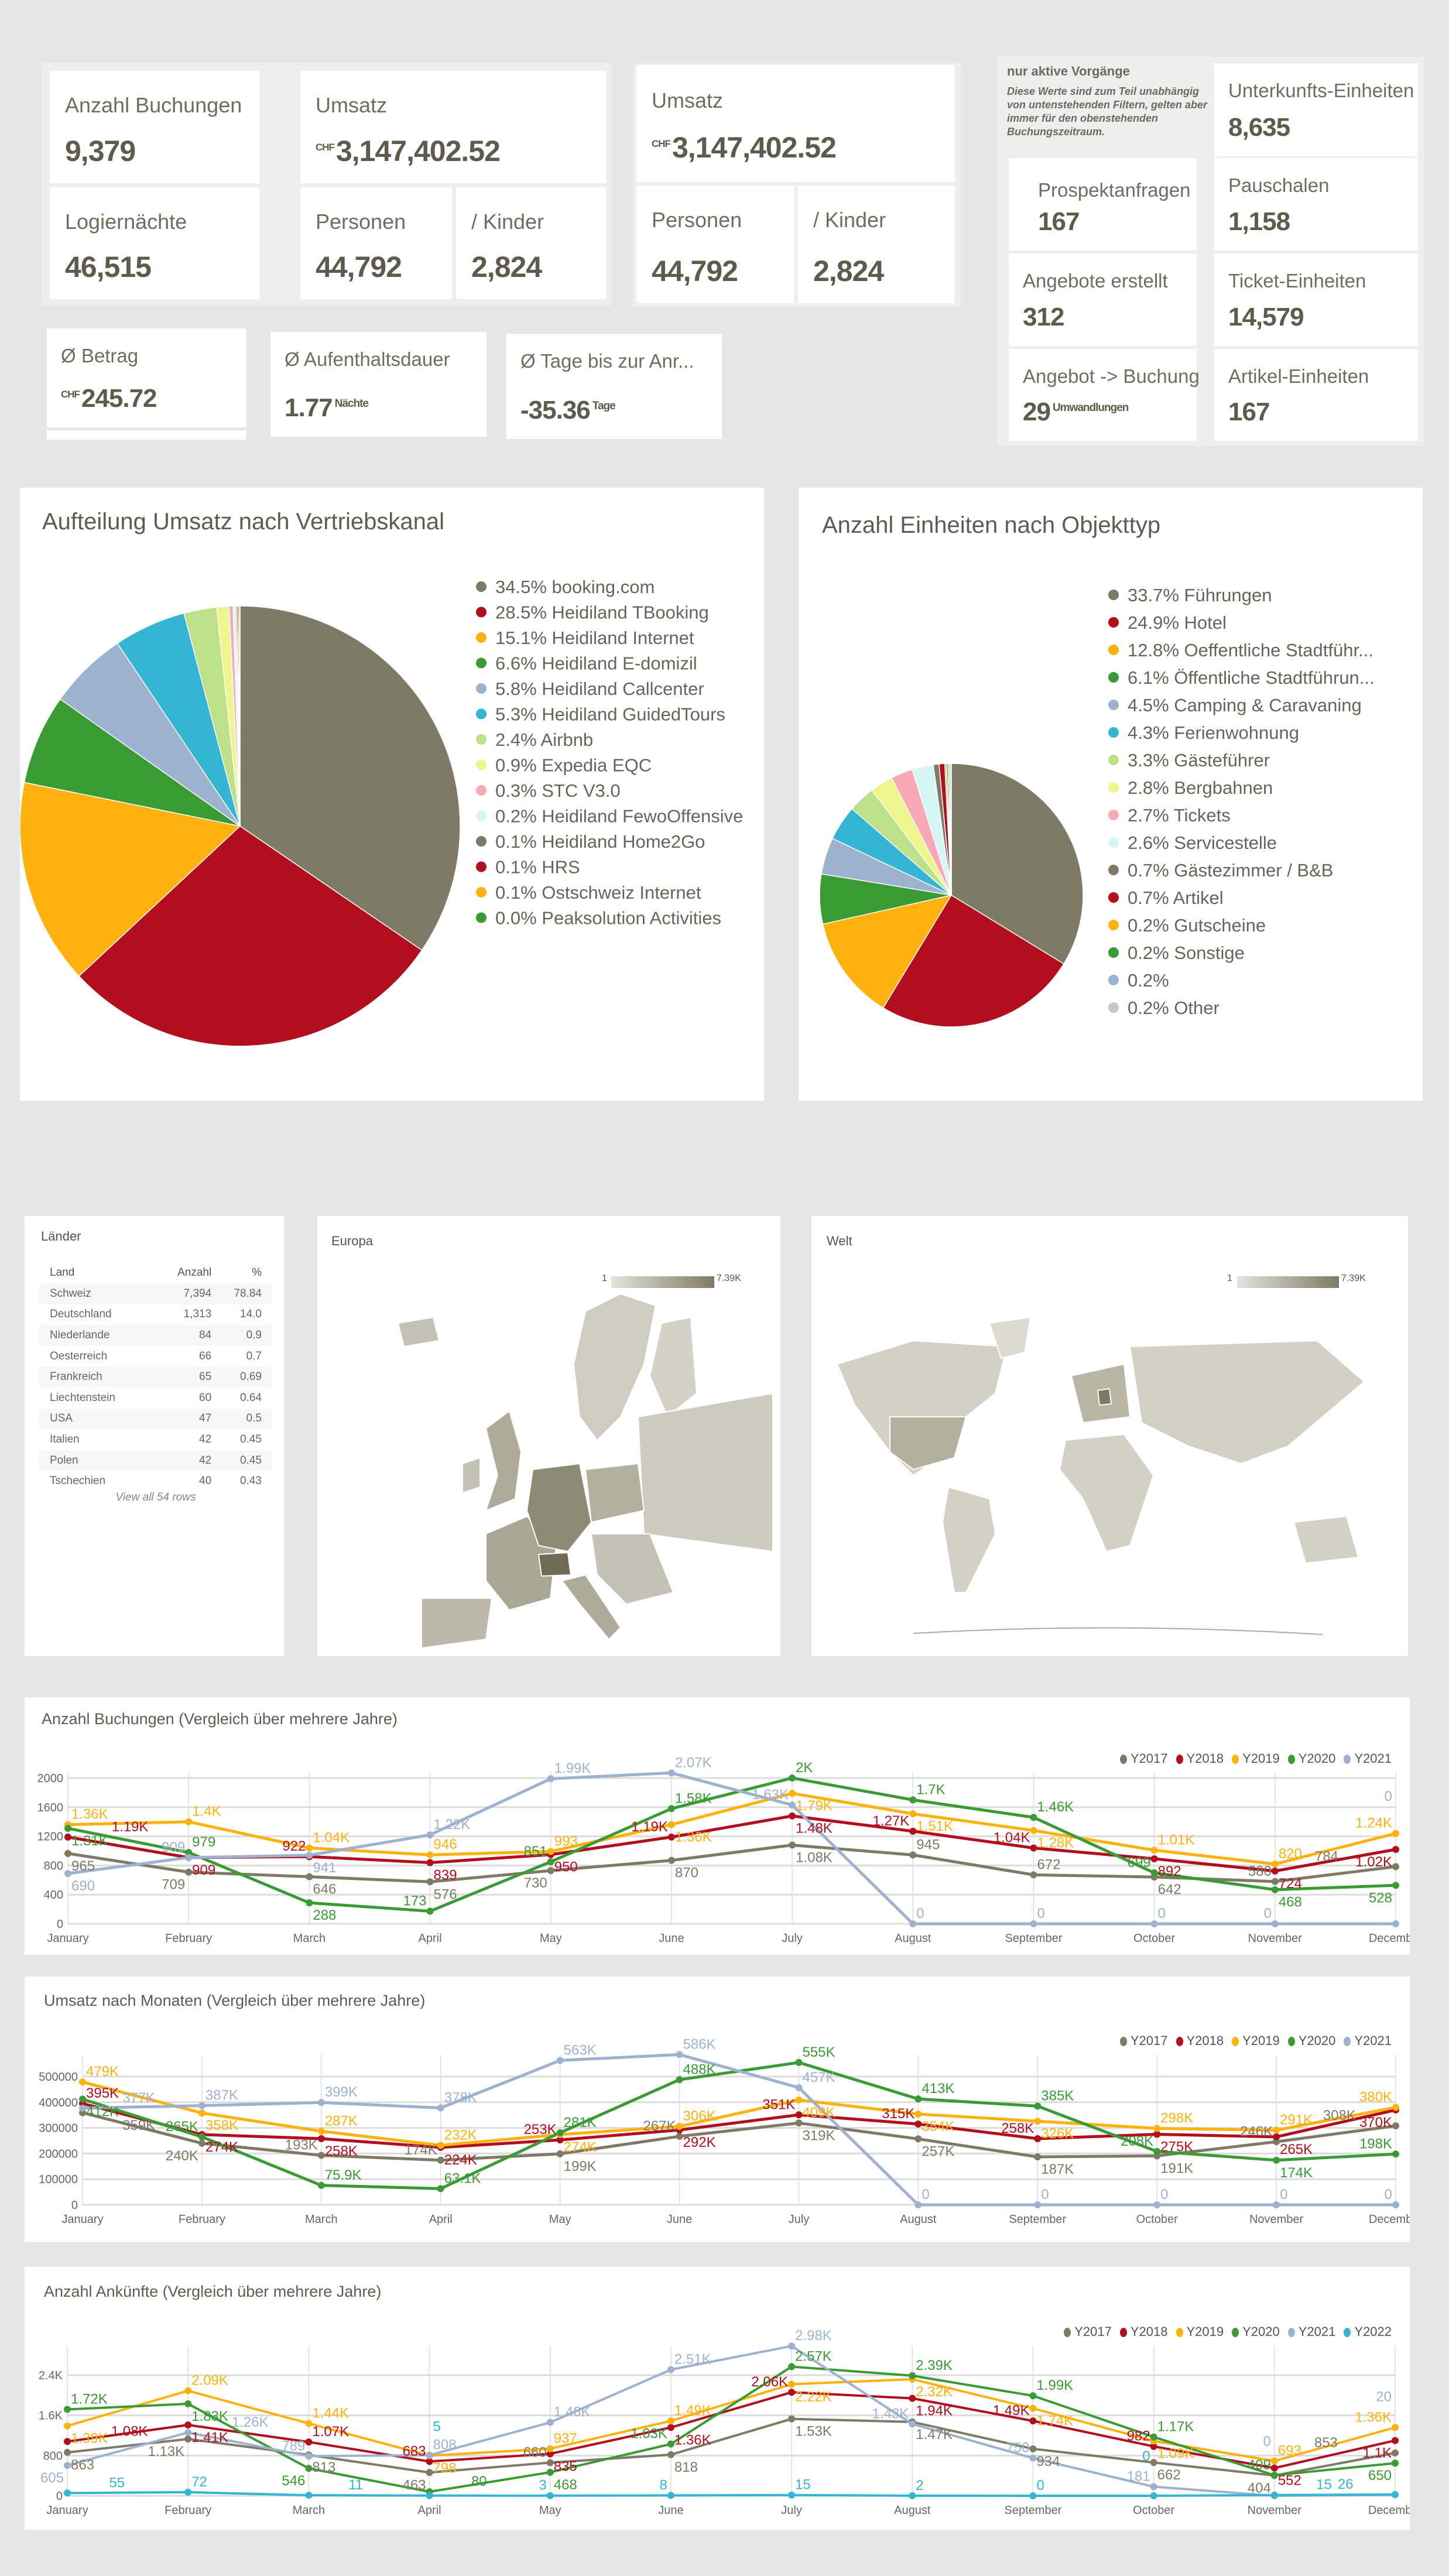  What do you see at coordinates (602, 612) in the screenshot?
I see `legend-item: 28.5% Heidiland TBooking` at bounding box center [602, 612].